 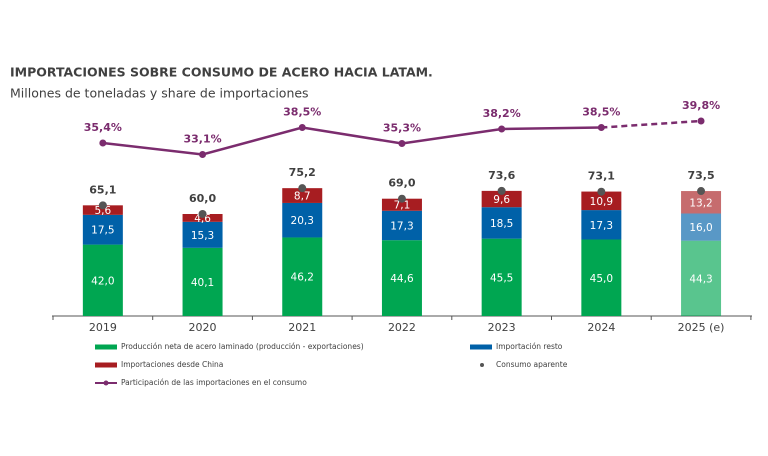 I want to click on bar-label: 10,9, so click(x=601, y=202).